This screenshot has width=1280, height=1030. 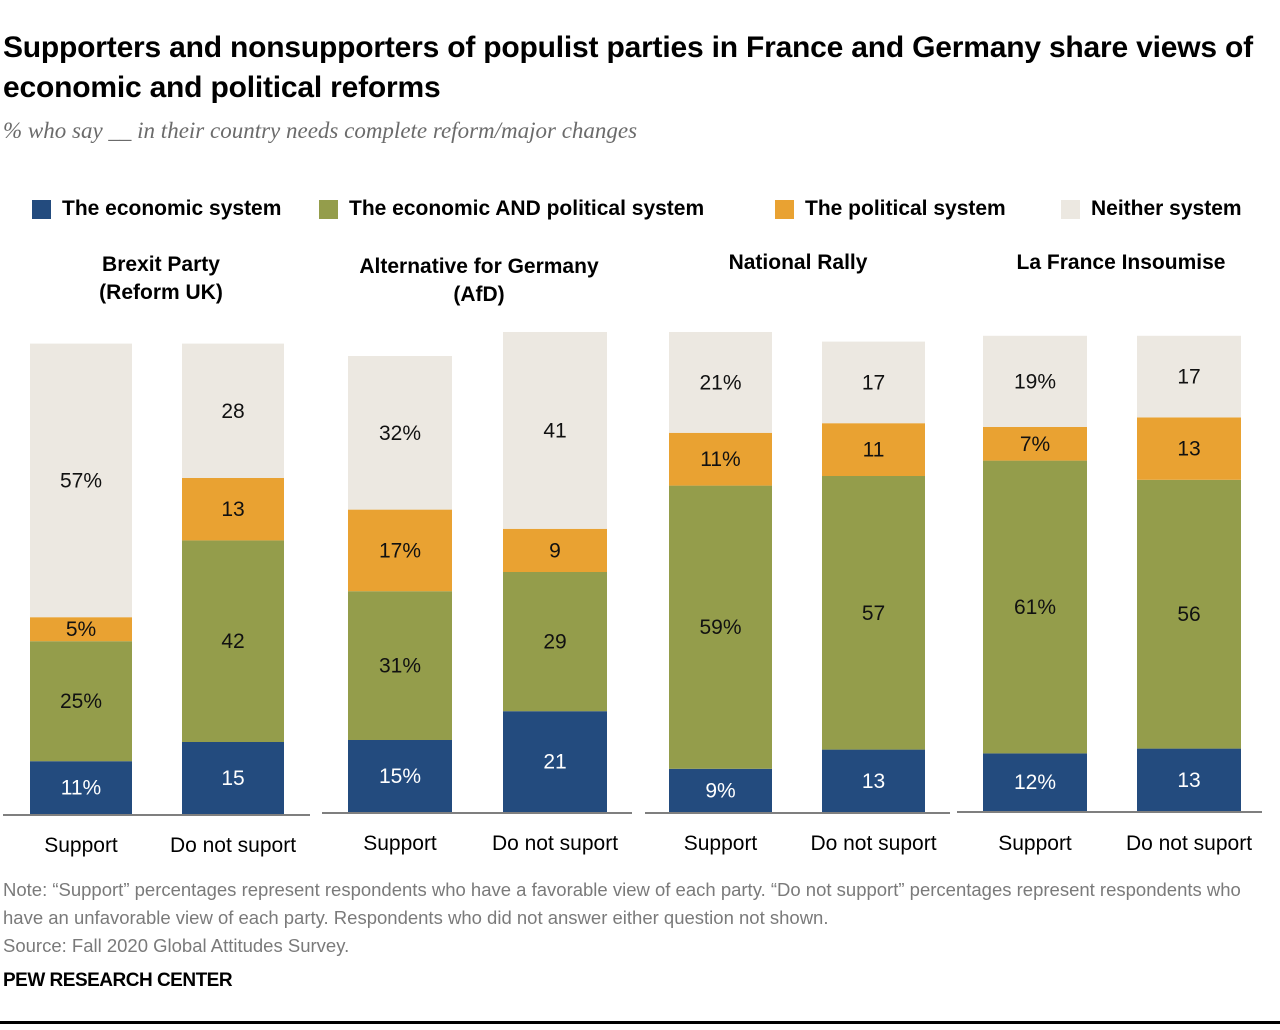 I want to click on legend-item-economic-and-political: The economic AND political system, so click(x=511, y=209).